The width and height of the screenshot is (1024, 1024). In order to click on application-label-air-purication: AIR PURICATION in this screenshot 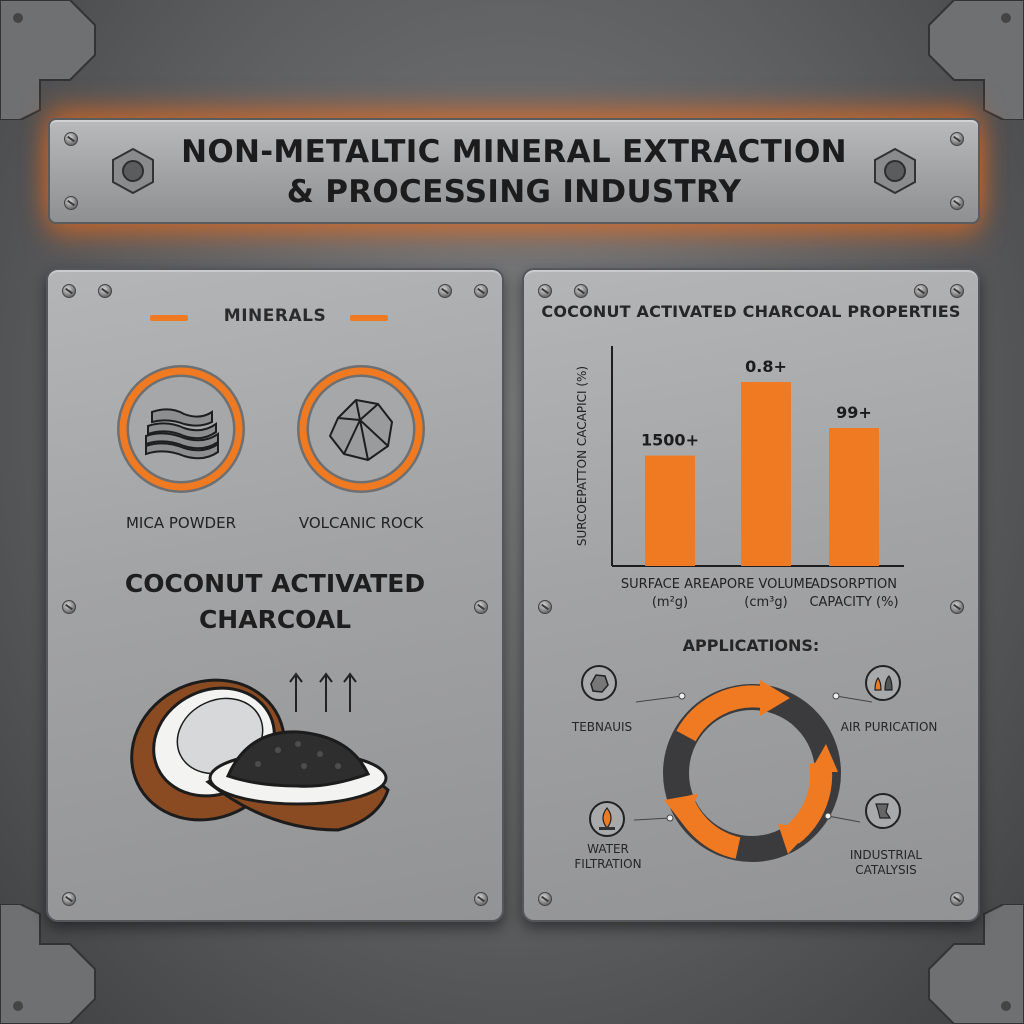, I will do `click(889, 727)`.